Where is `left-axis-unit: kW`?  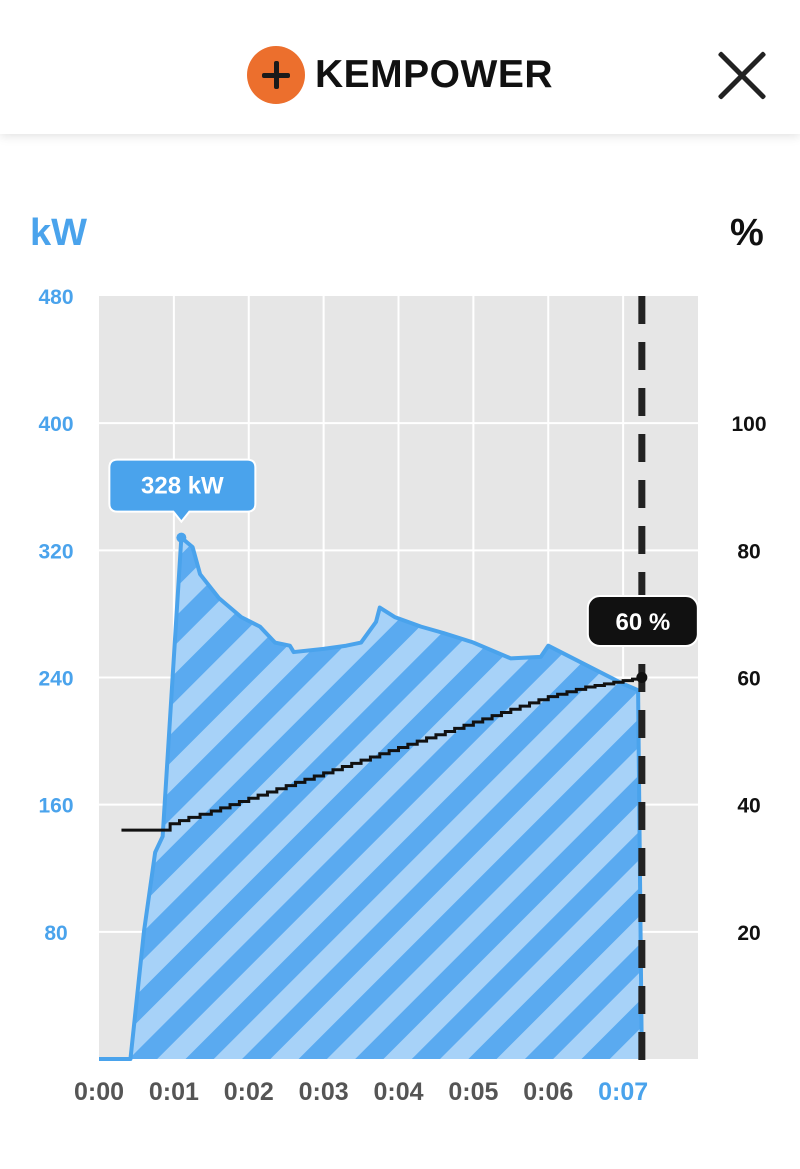 left-axis-unit: kW is located at coordinates (58, 233).